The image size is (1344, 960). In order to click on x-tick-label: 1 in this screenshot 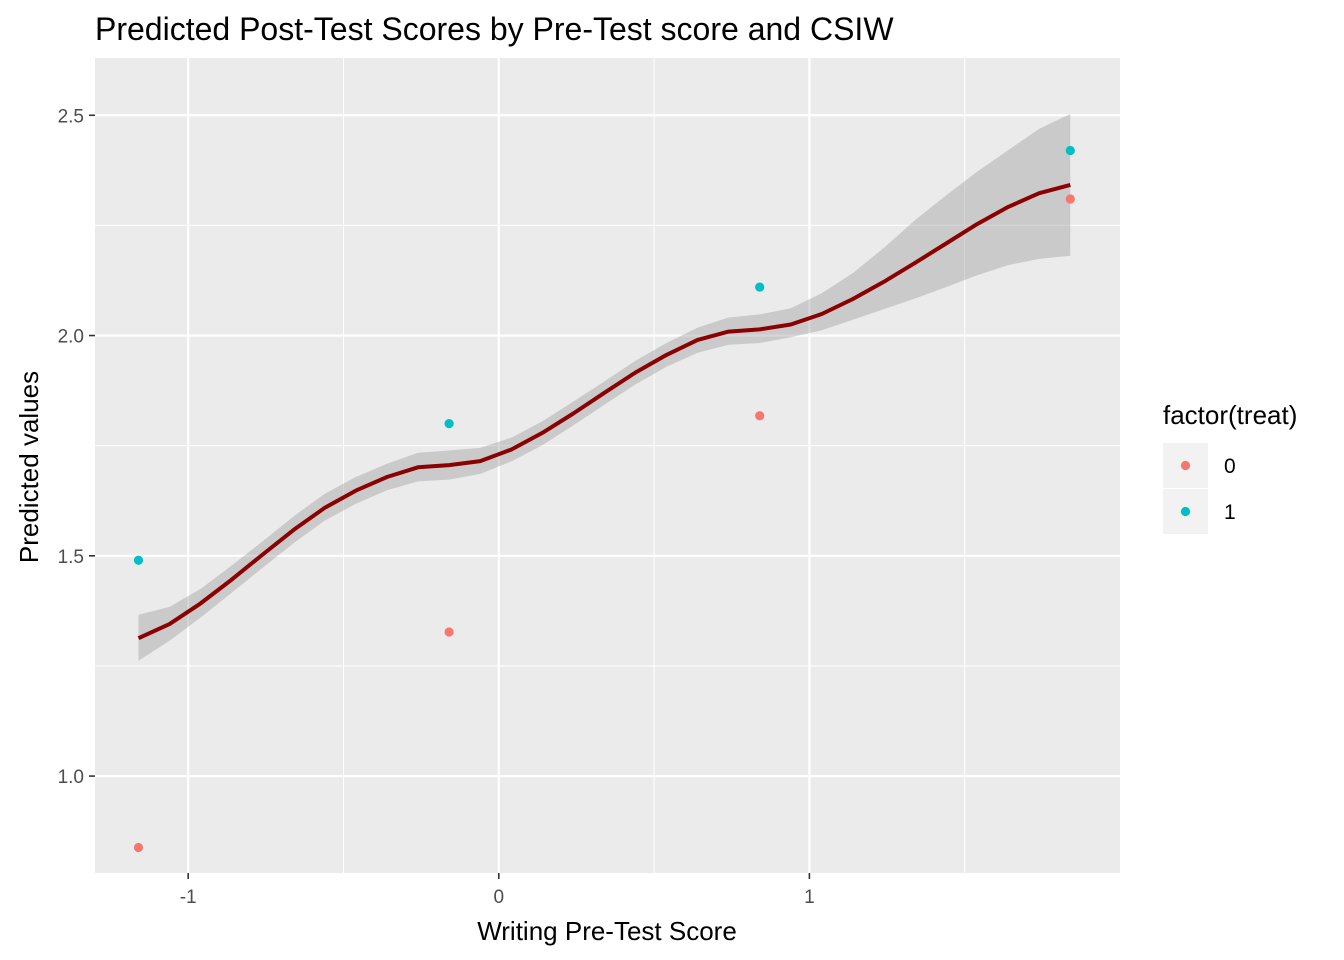, I will do `click(809, 897)`.